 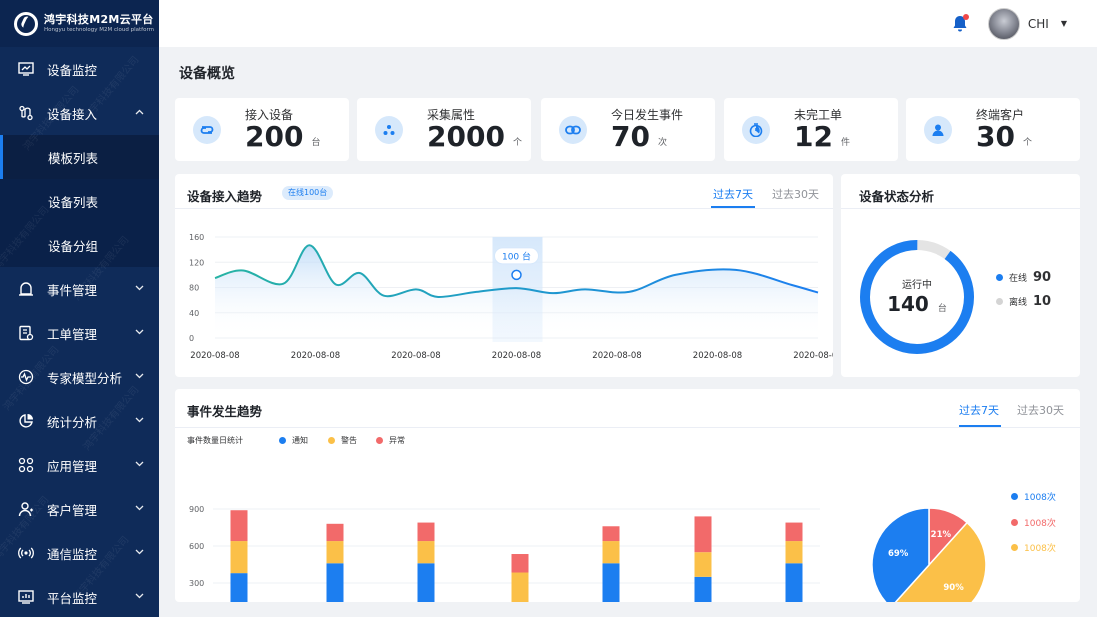 I want to click on y-tick-label: 900, so click(x=196, y=509).